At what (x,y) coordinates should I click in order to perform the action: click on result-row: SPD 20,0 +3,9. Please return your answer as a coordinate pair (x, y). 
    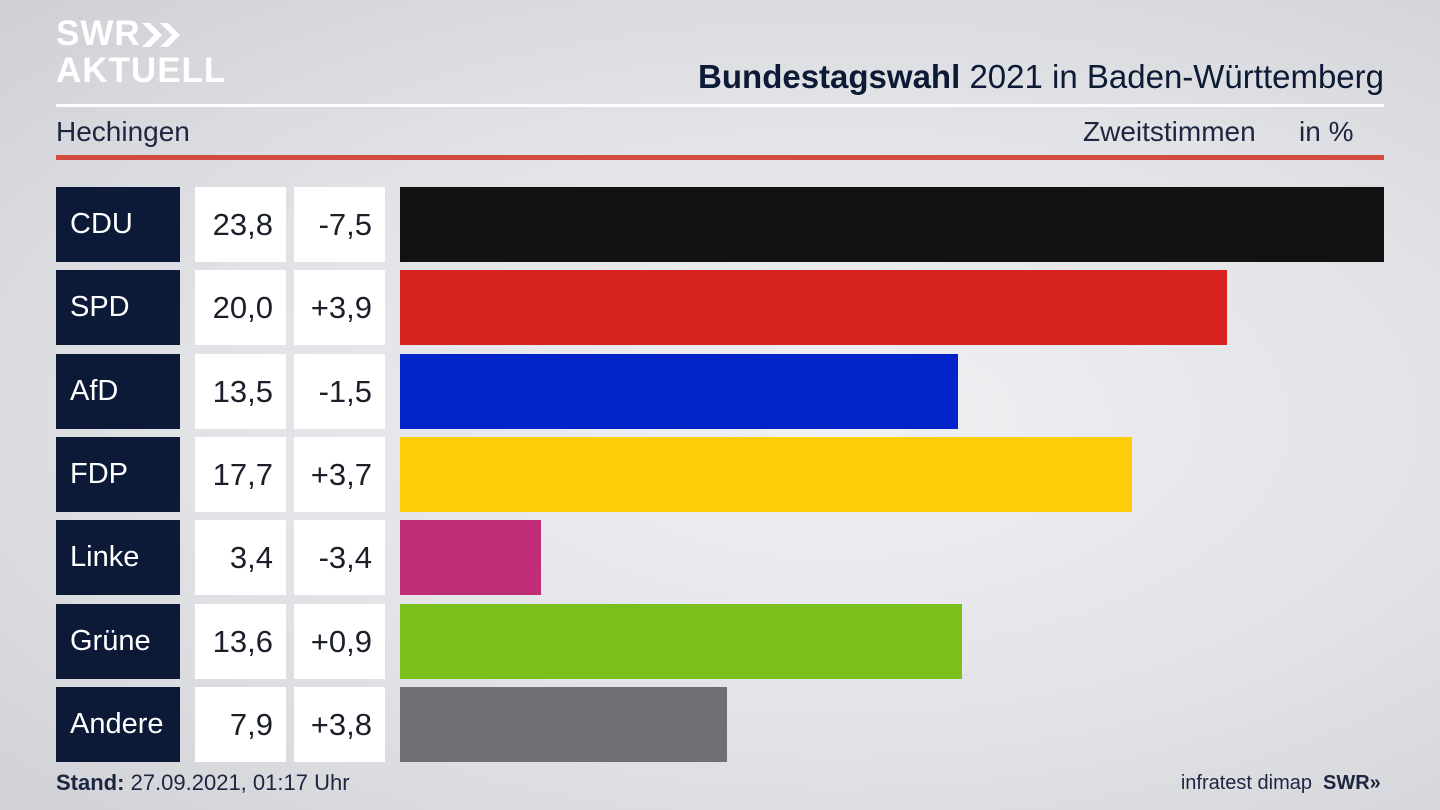
    Looking at the image, I should click on (720, 307).